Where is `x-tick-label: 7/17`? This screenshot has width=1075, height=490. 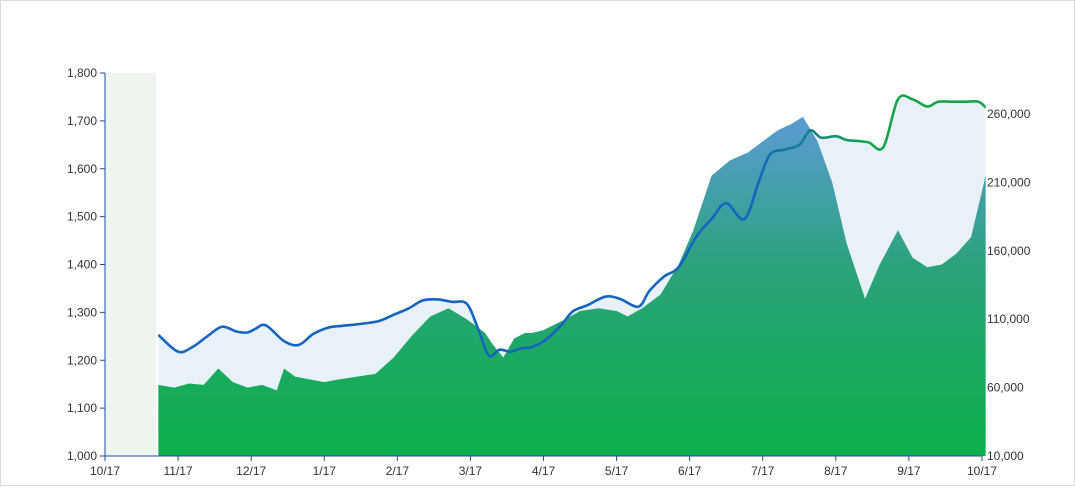 x-tick-label: 7/17 is located at coordinates (763, 471).